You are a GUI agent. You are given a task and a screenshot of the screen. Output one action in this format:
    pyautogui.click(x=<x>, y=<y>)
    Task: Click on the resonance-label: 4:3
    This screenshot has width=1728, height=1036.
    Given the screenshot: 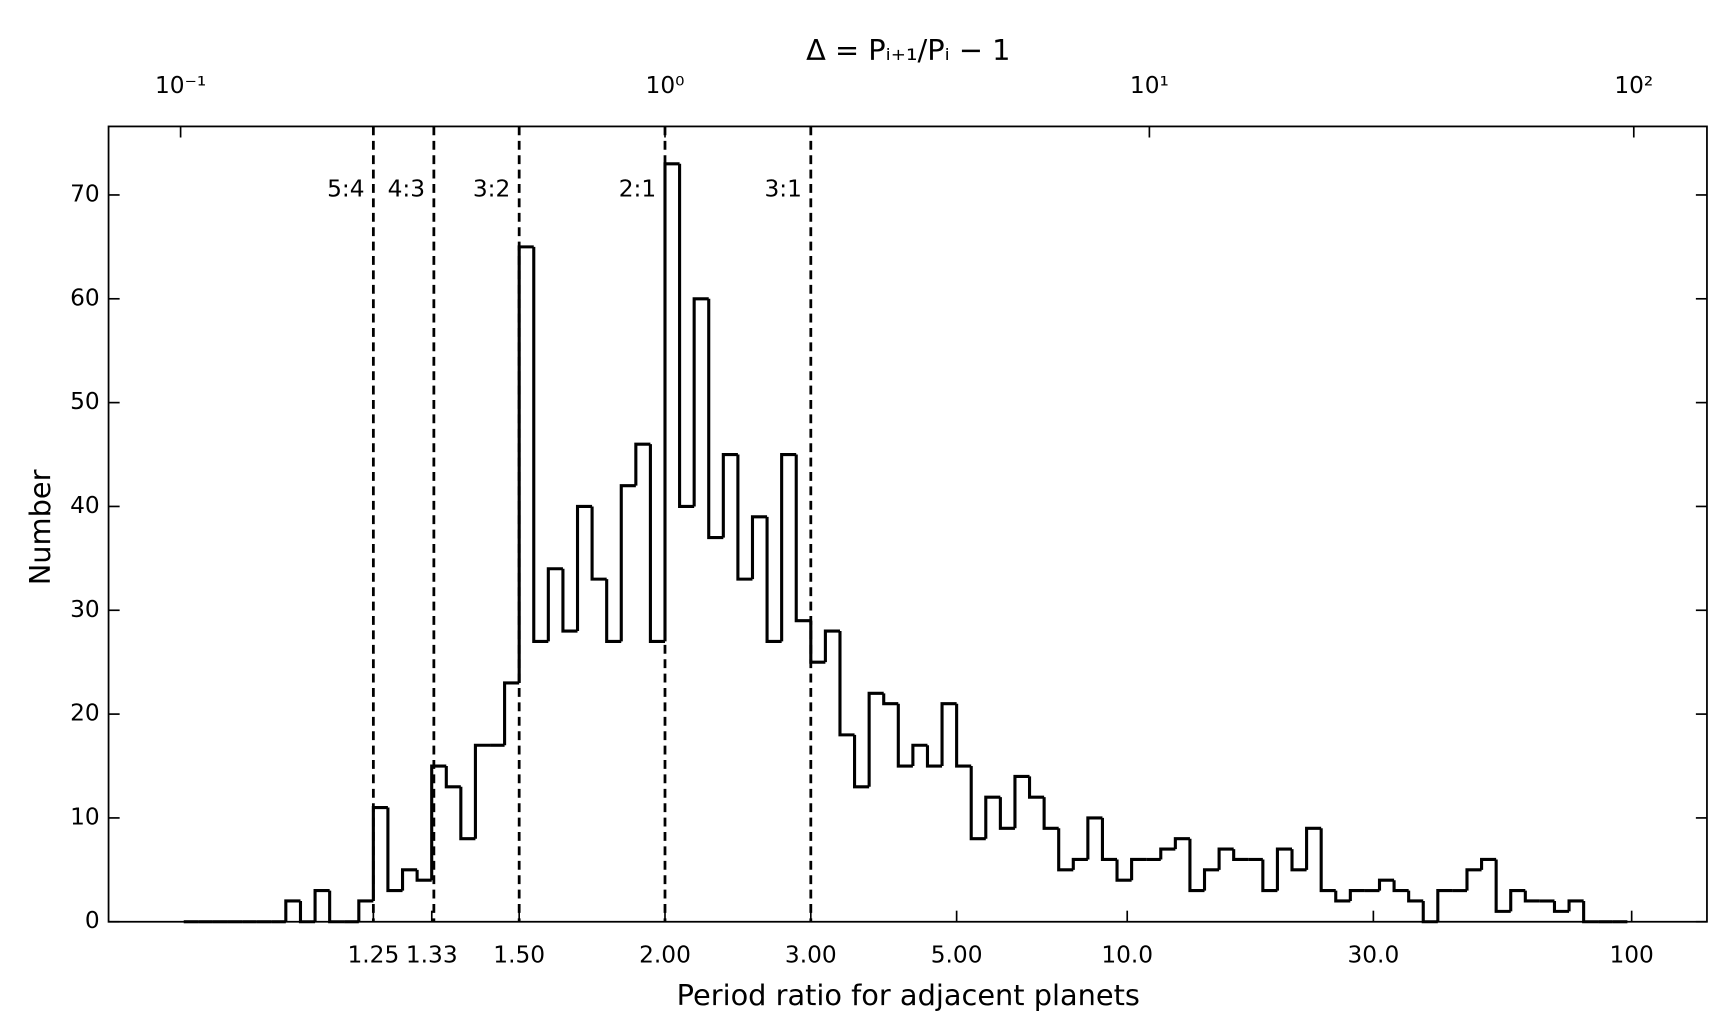 What is the action you would take?
    pyautogui.click(x=406, y=188)
    